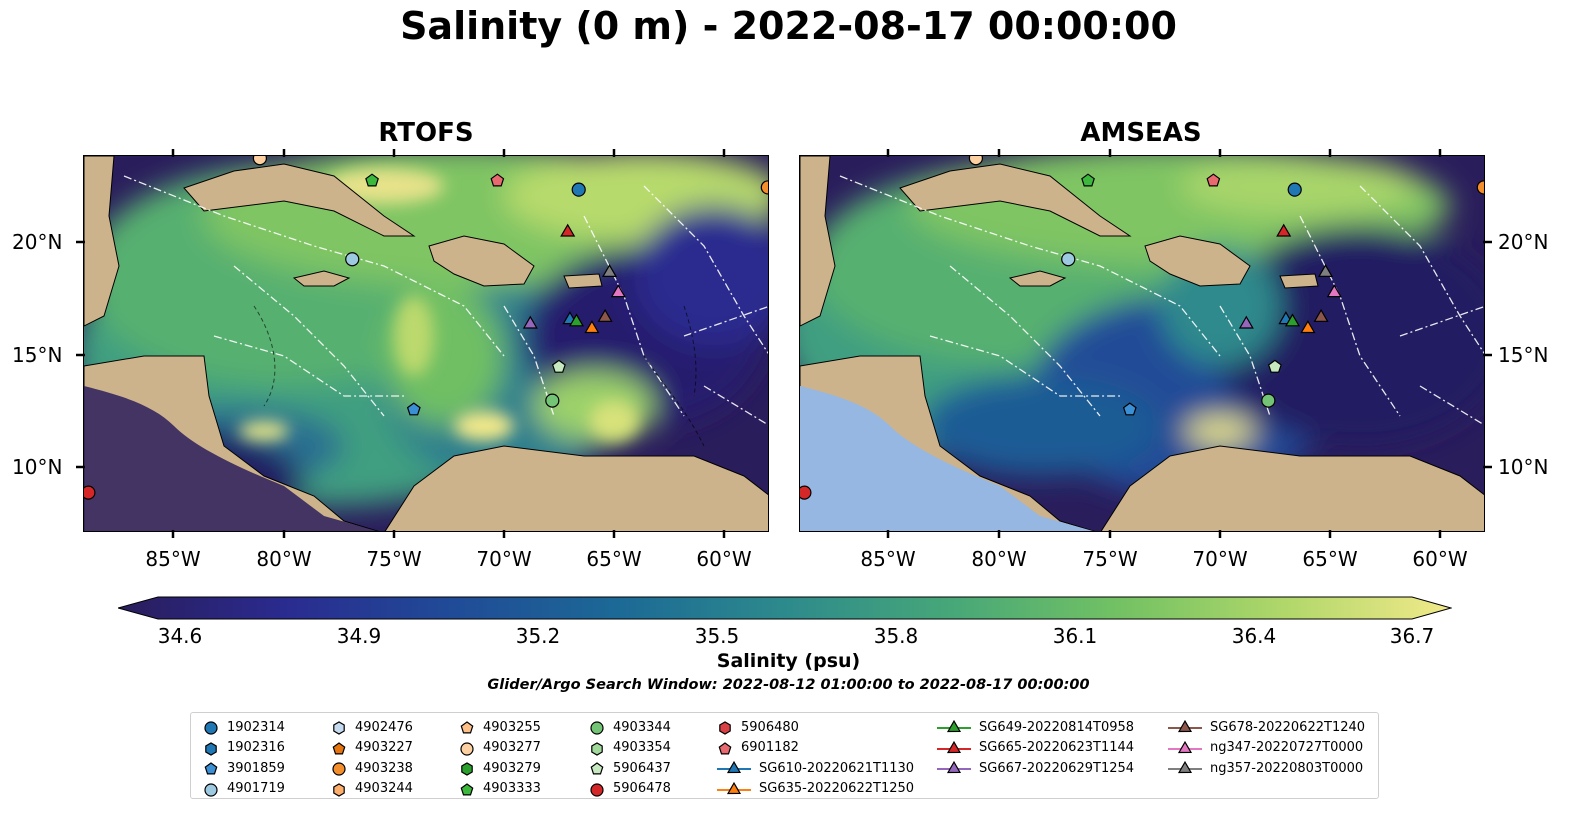  I want to click on legend-item-ng347-20220727T0000: ng347-20220727T0000, so click(1265, 748).